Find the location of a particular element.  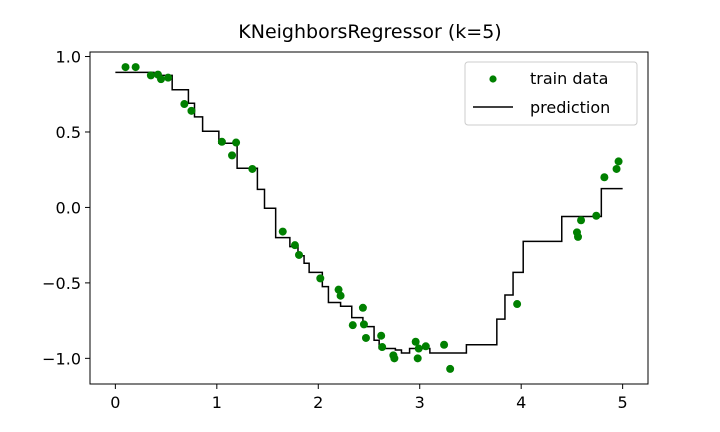

y-tick-label: −0.5 is located at coordinates (61, 283).